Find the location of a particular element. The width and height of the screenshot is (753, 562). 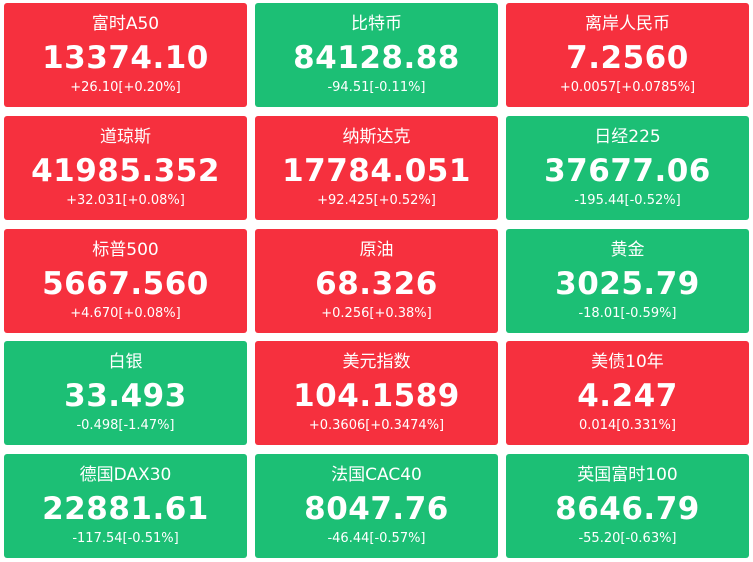

market-price: 37677.06 is located at coordinates (627, 171).